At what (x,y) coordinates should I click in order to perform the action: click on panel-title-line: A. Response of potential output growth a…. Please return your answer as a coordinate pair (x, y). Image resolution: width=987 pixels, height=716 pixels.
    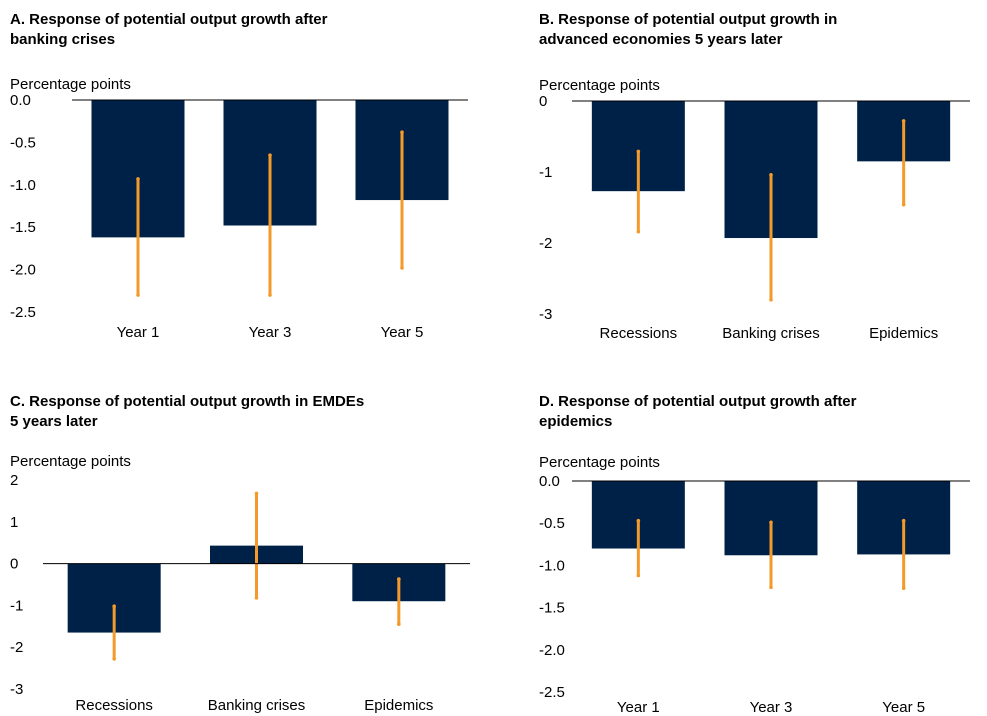
    Looking at the image, I should click on (169, 19).